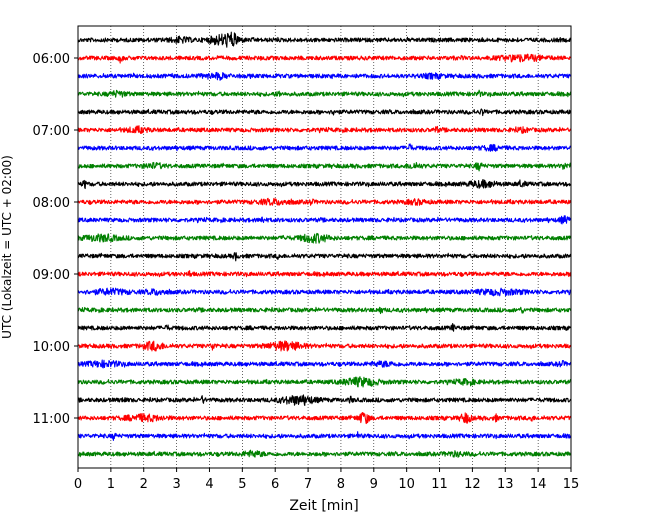 The image size is (650, 520). What do you see at coordinates (374, 484) in the screenshot?
I see `x-tick-label: 9` at bounding box center [374, 484].